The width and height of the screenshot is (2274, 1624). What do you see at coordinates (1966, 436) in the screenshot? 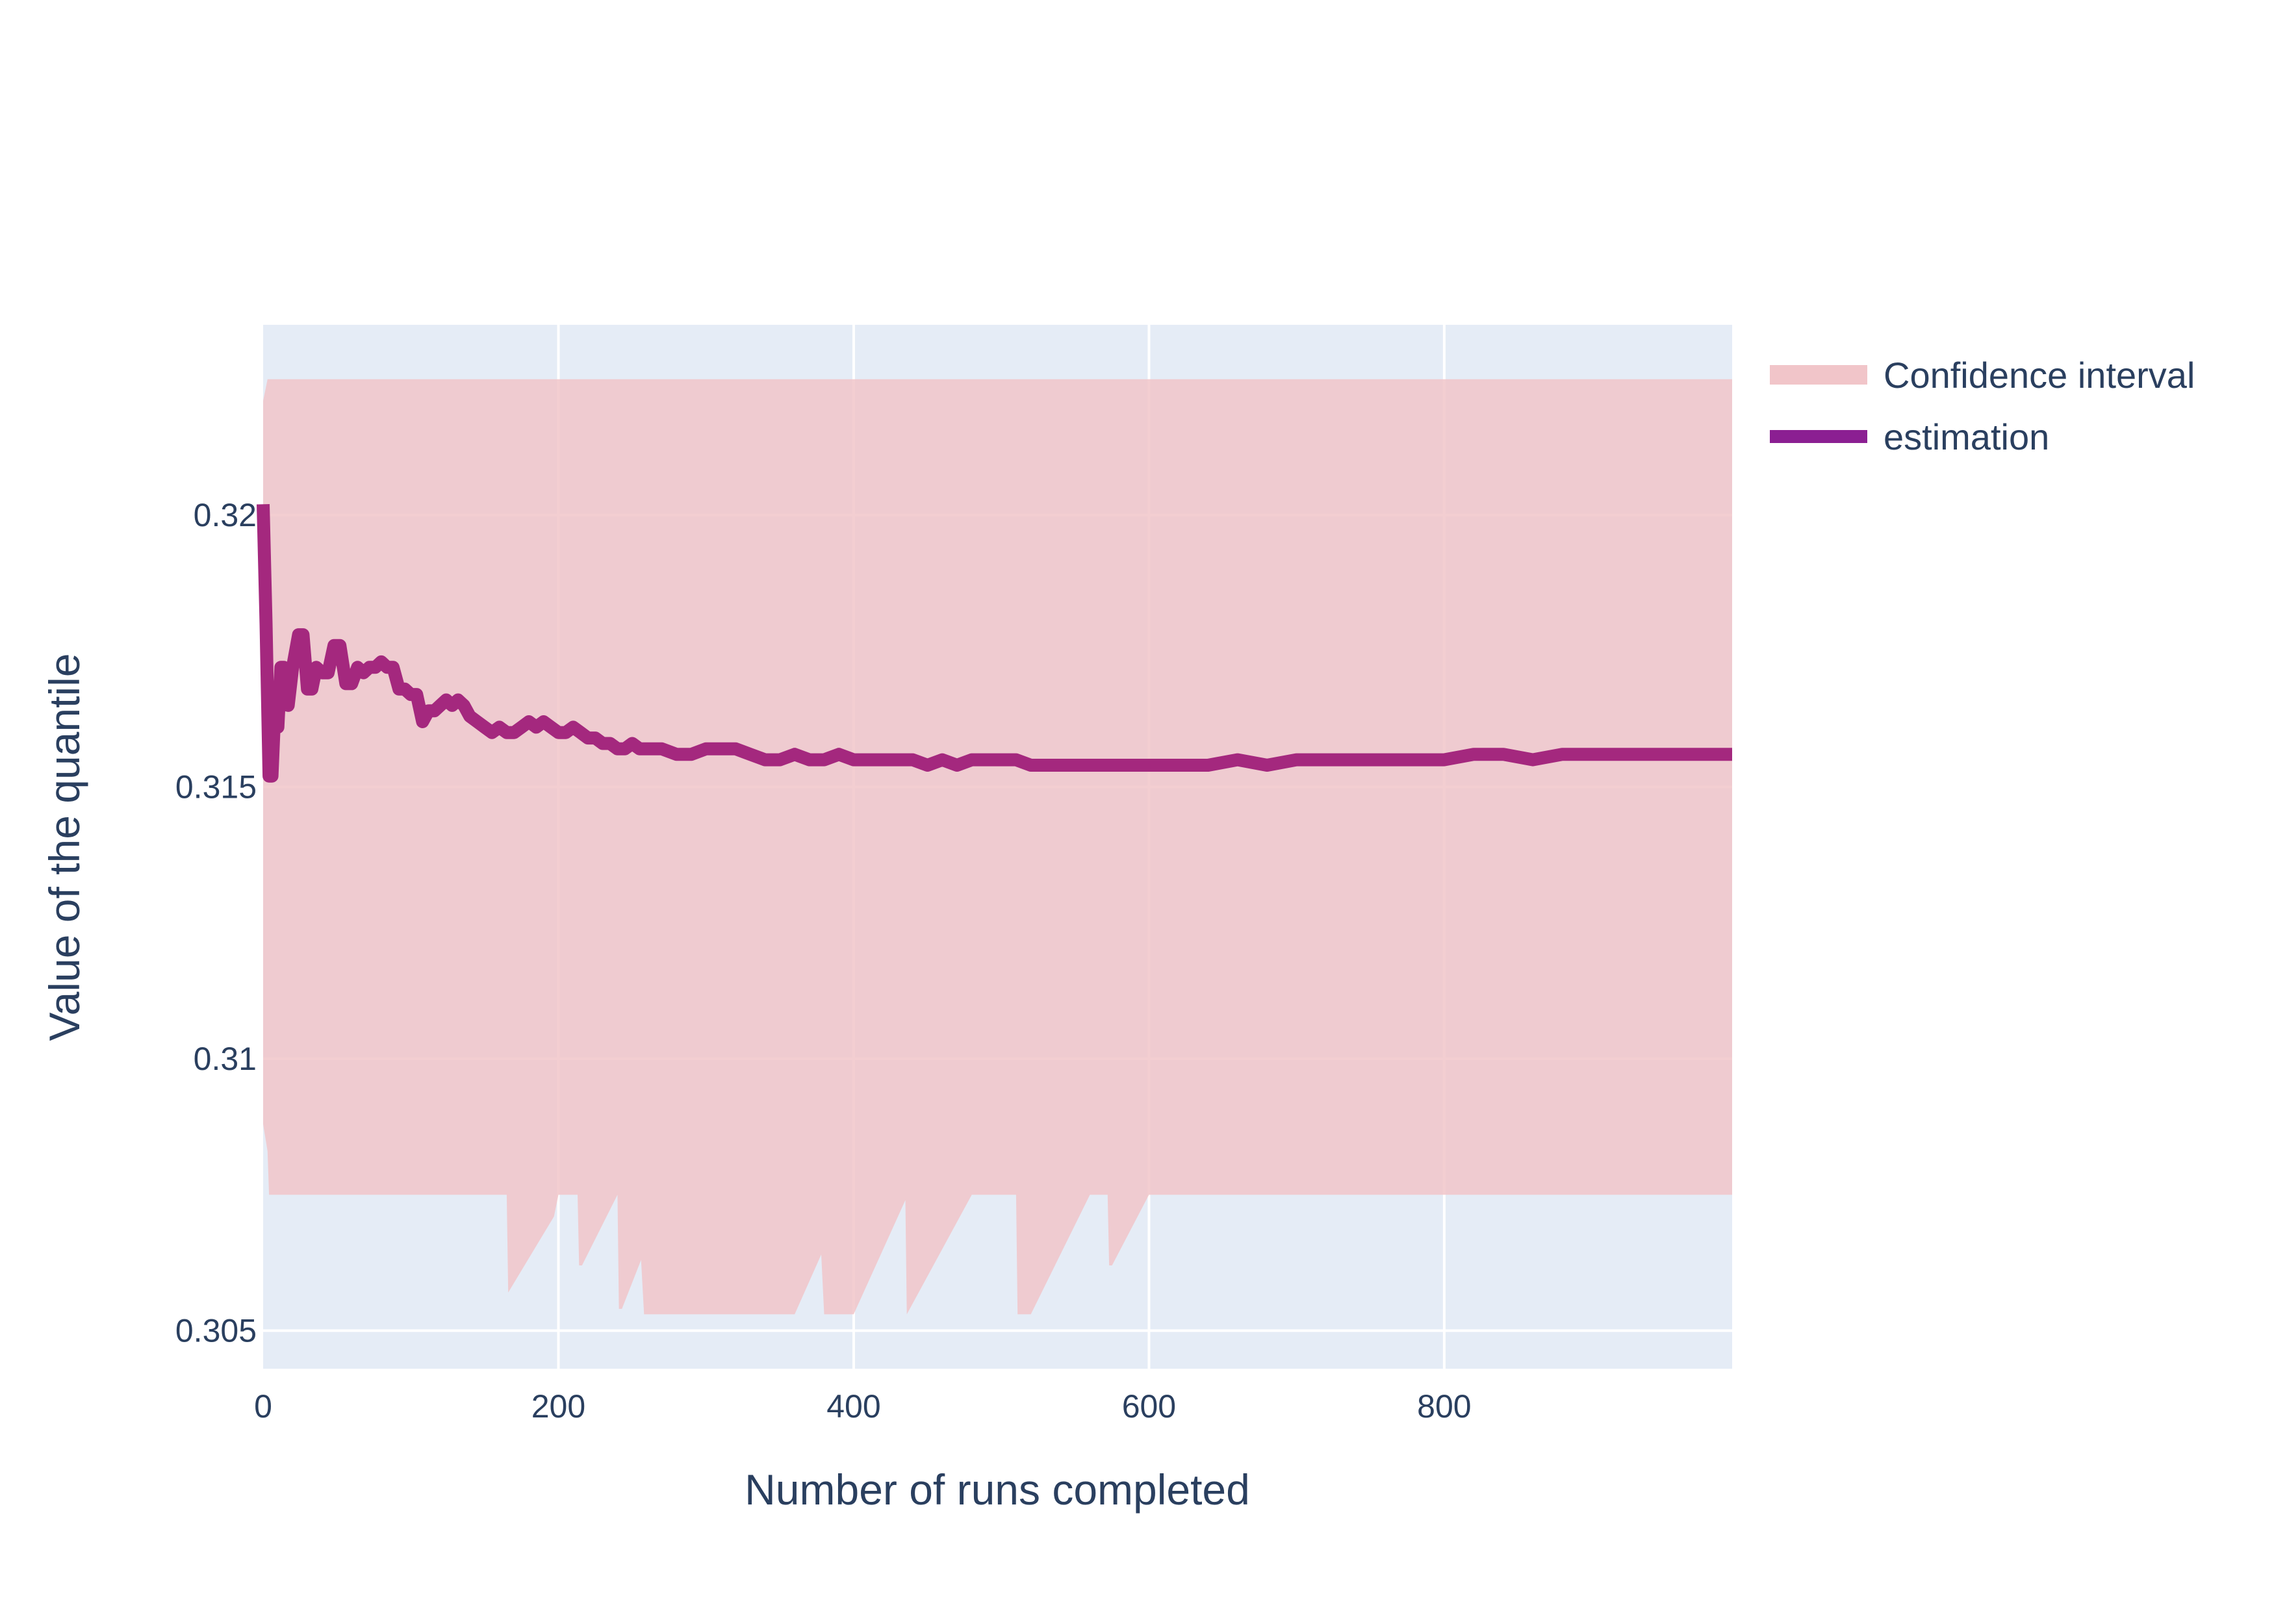
I see `legend-label: estimation` at bounding box center [1966, 436].